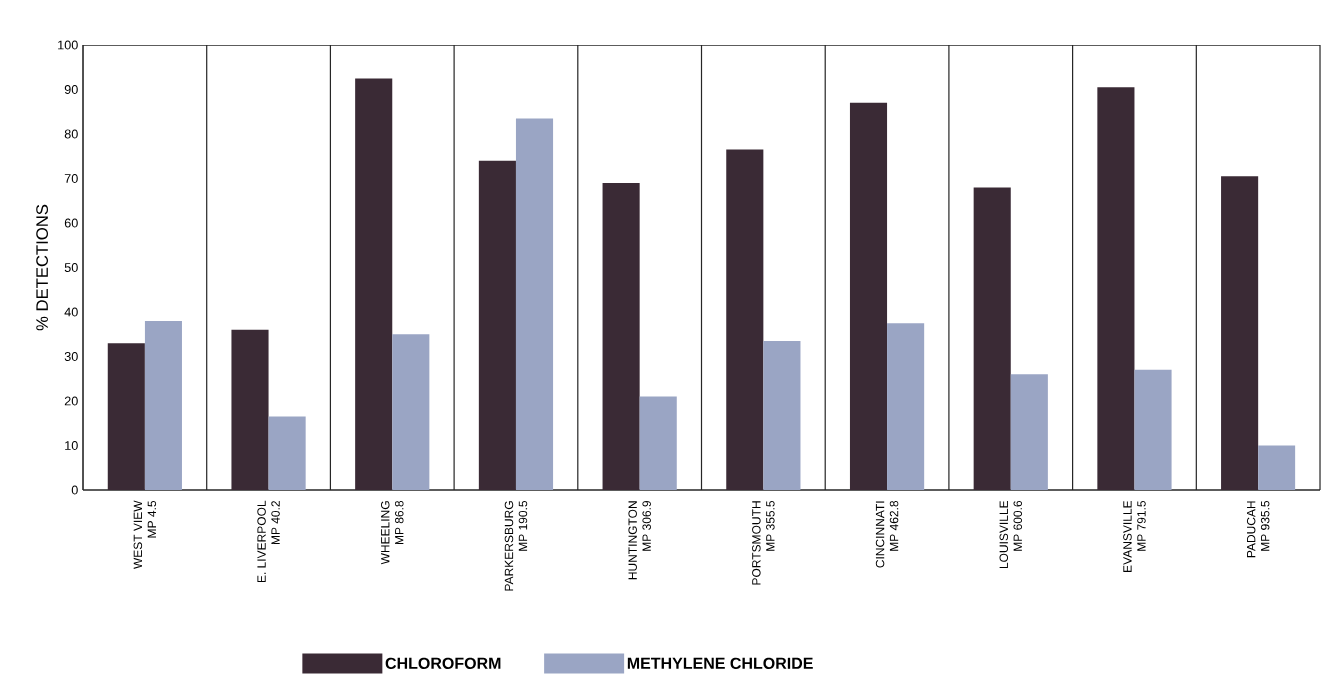 This screenshot has width=1323, height=679. What do you see at coordinates (887, 534) in the screenshot?
I see `x-tick-label: CINCINNATI MP 462.8` at bounding box center [887, 534].